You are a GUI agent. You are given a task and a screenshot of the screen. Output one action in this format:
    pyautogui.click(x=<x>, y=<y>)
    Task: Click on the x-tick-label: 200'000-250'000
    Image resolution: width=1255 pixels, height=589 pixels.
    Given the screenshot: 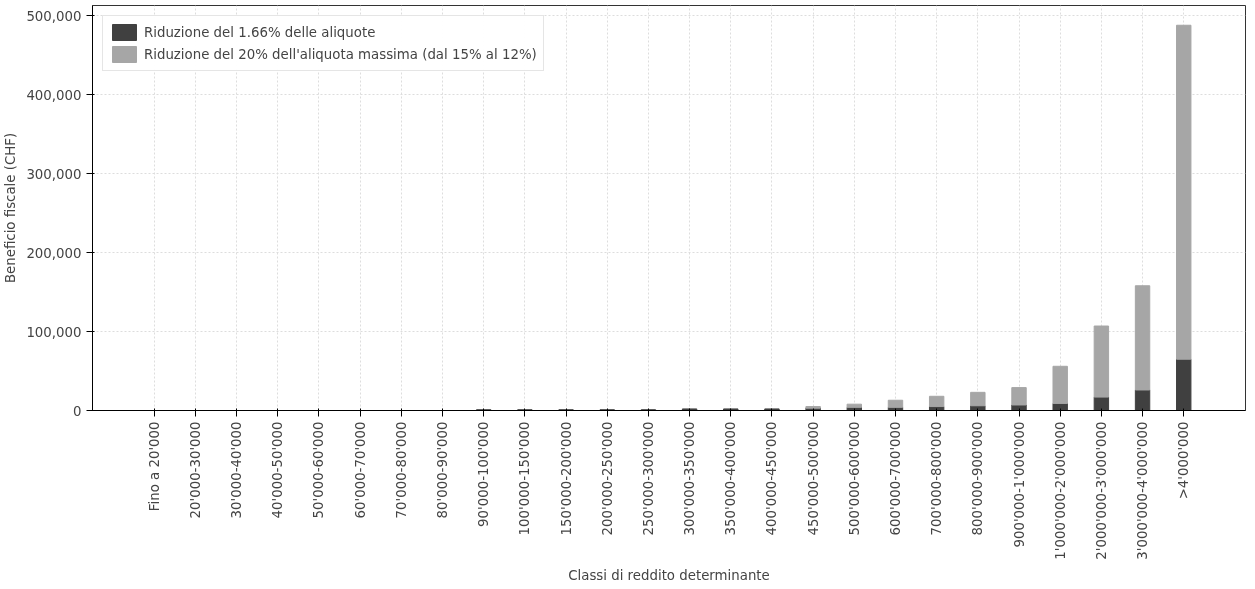 What is the action you would take?
    pyautogui.click(x=607, y=478)
    